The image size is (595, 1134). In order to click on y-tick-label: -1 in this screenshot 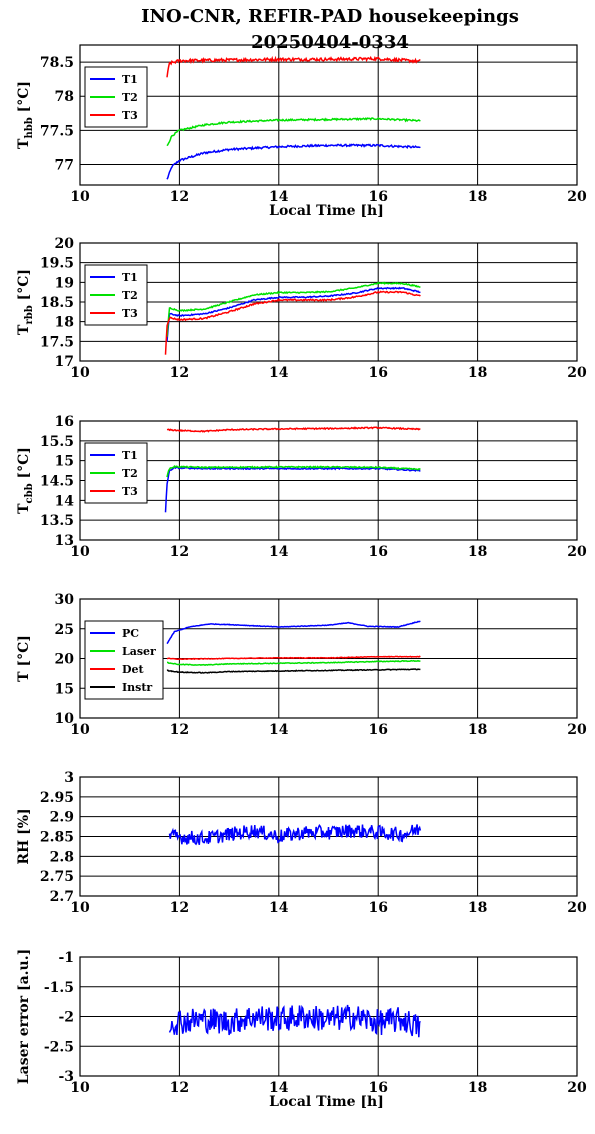, I will do `click(66, 958)`.